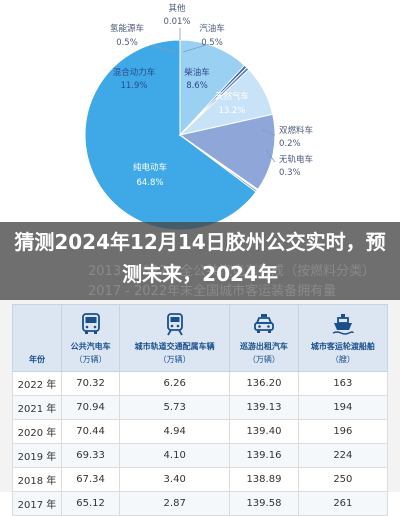 This screenshot has height=516, width=400. I want to click on ship-icon, so click(343, 324).